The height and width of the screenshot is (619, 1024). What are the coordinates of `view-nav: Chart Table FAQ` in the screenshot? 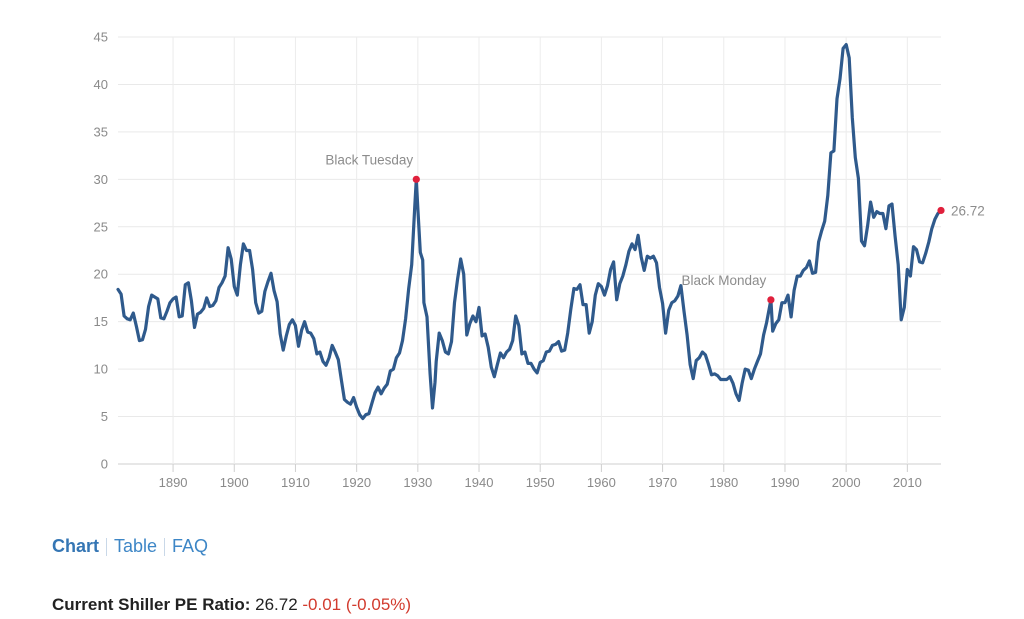 It's located at (130, 546).